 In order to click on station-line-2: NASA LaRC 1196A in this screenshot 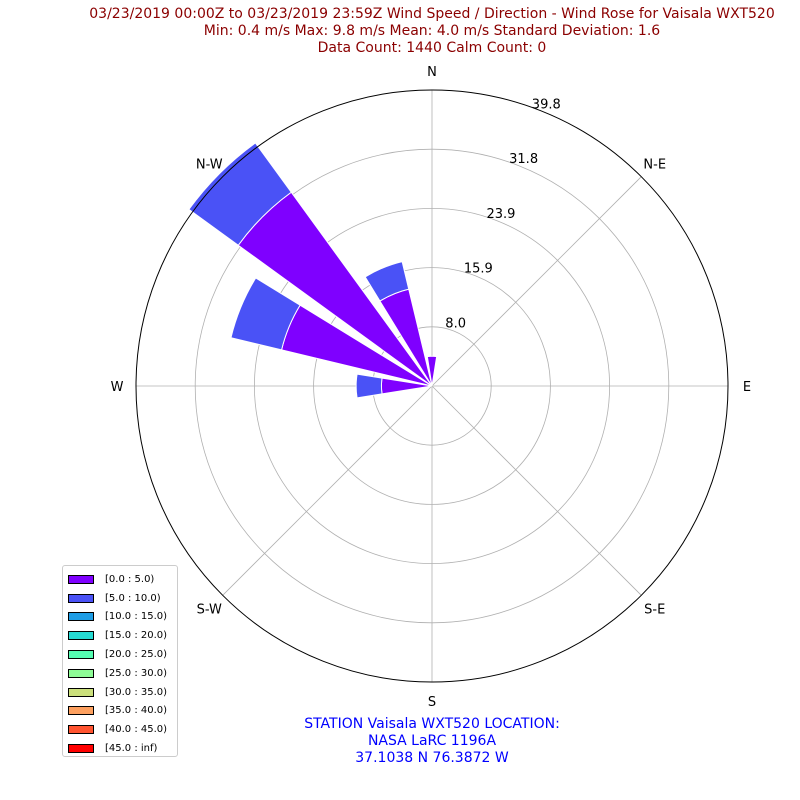, I will do `click(432, 741)`.